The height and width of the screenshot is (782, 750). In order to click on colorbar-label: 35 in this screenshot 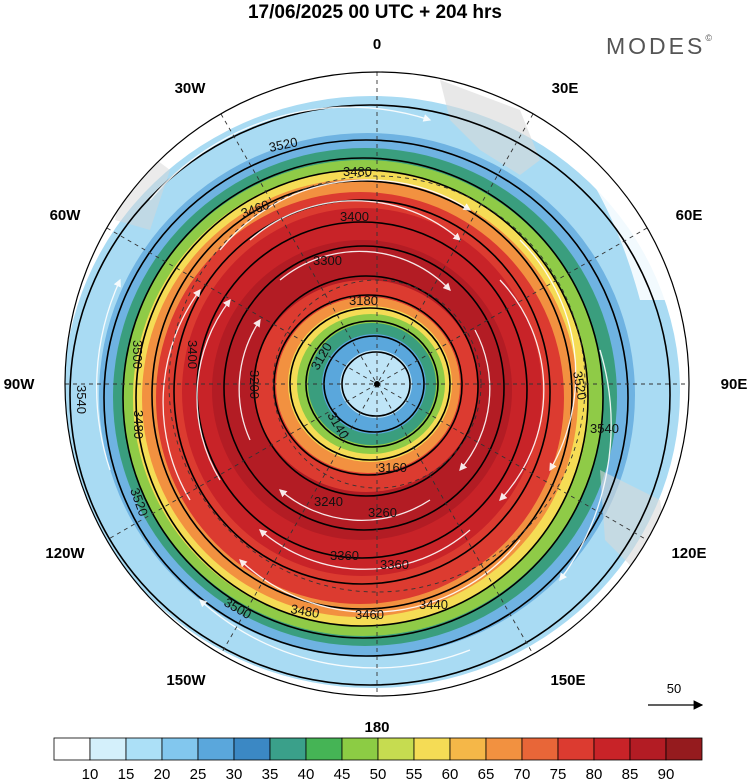, I will do `click(270, 774)`.